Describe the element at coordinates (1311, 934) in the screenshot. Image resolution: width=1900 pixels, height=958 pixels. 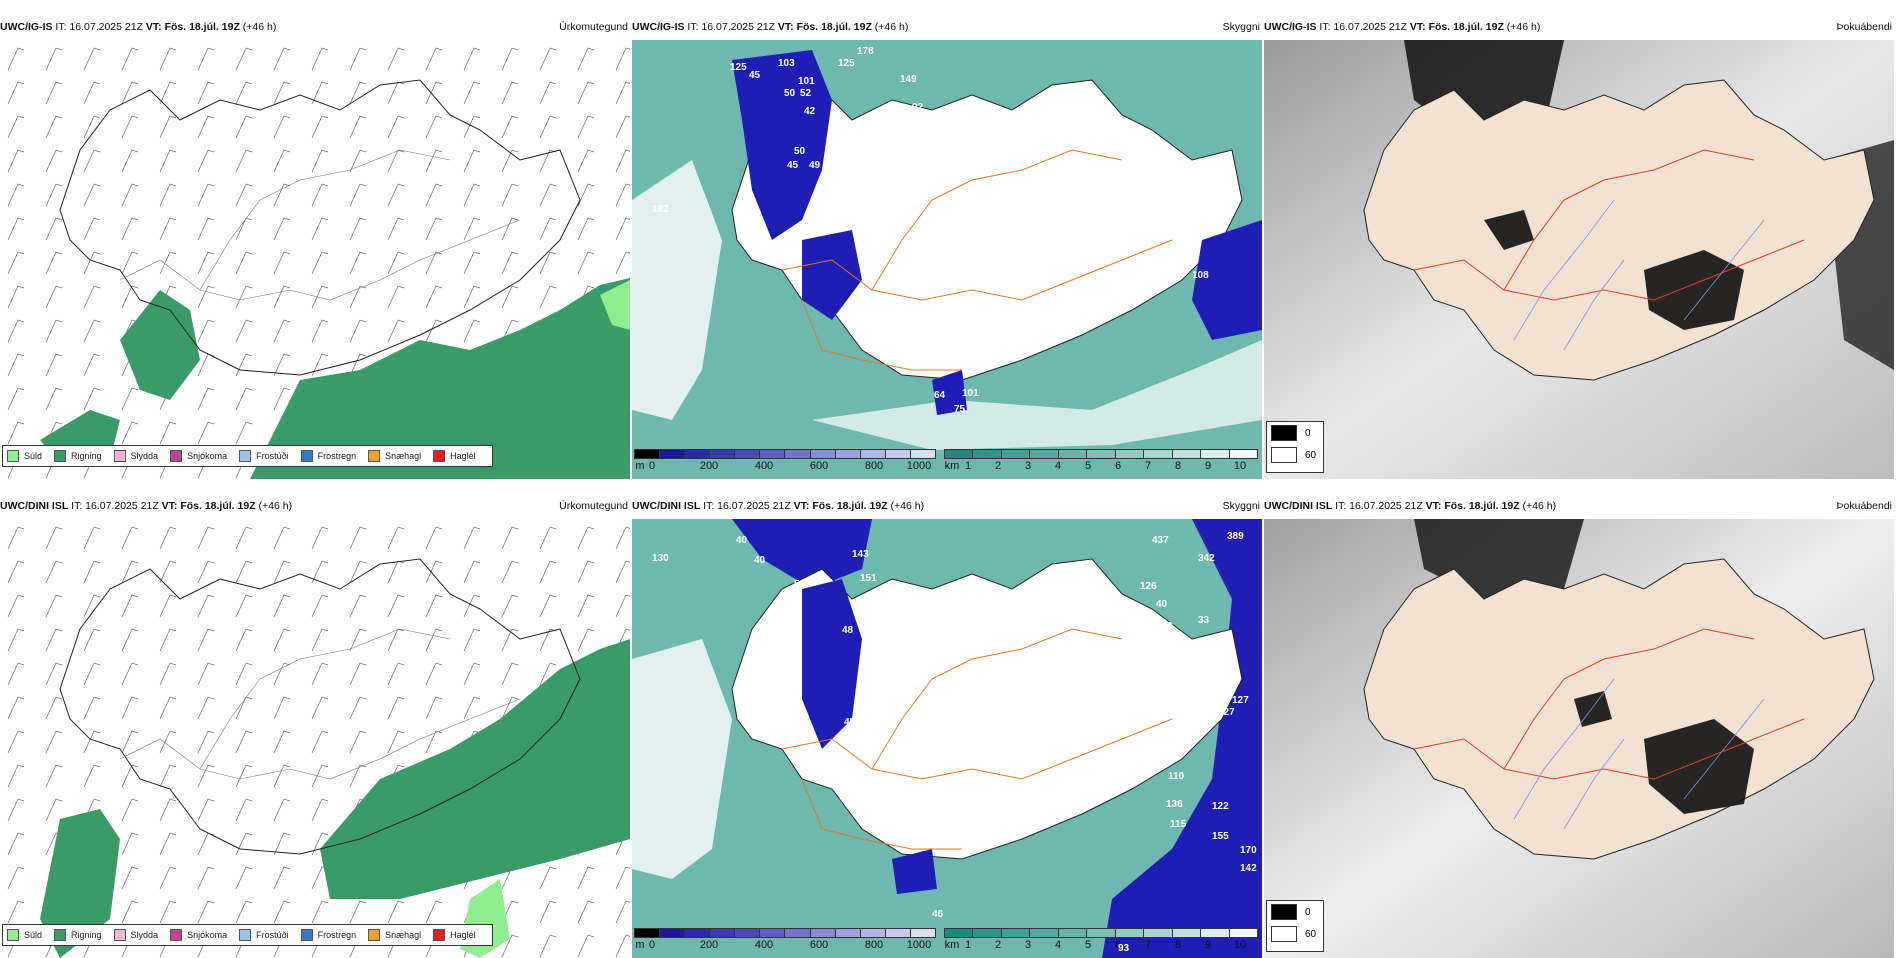
I see `legend-label: 60` at that location.